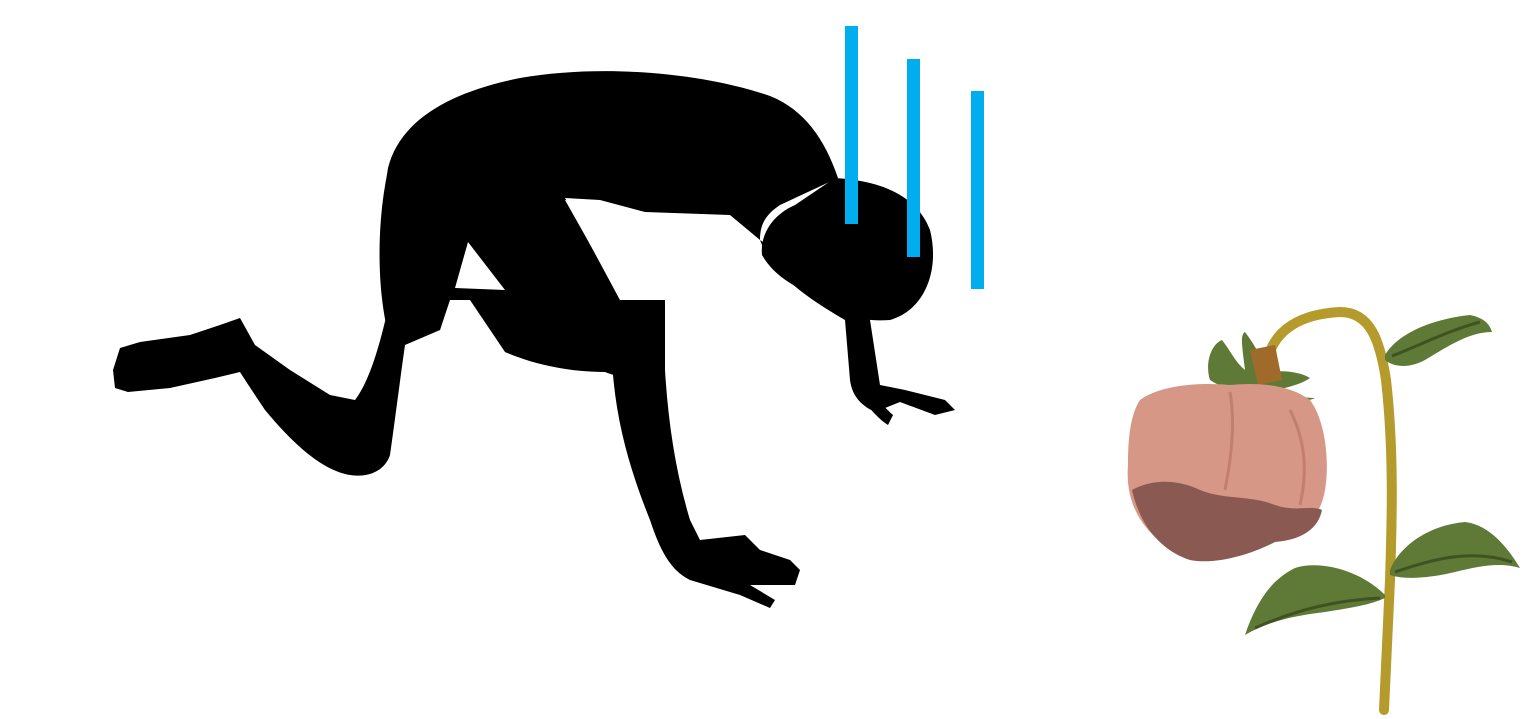  Describe the element at coordinates (469, 235) in the screenshot. I see `silhouette-hip` at that location.